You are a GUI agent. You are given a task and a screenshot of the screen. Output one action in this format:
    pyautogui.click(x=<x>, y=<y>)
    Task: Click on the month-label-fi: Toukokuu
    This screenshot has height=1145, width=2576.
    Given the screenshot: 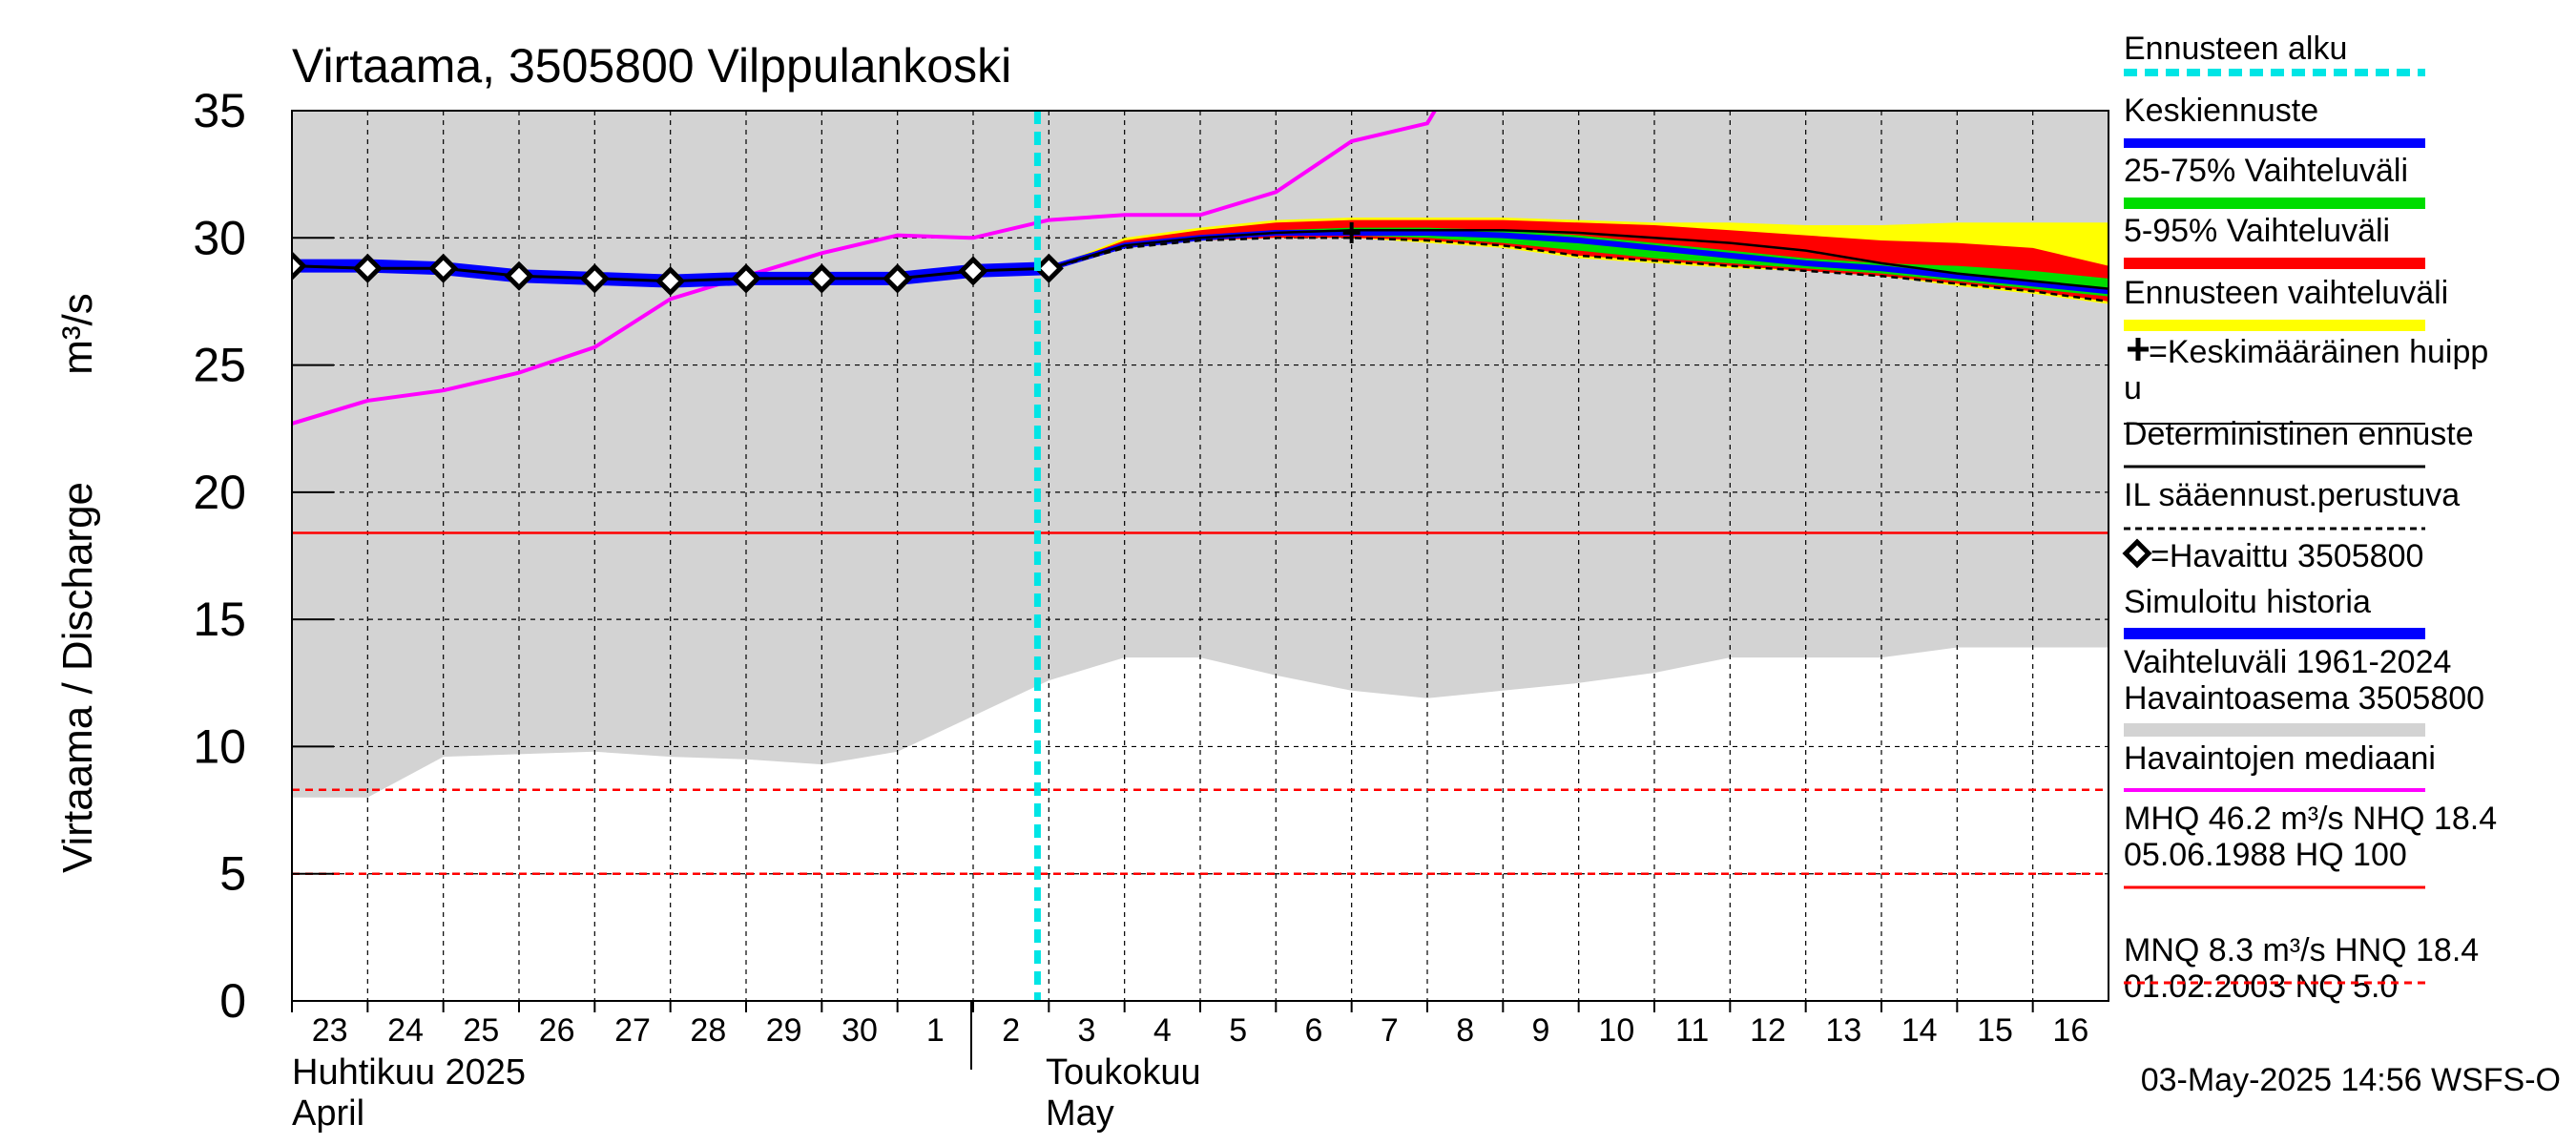 What is the action you would take?
    pyautogui.click(x=1123, y=1073)
    